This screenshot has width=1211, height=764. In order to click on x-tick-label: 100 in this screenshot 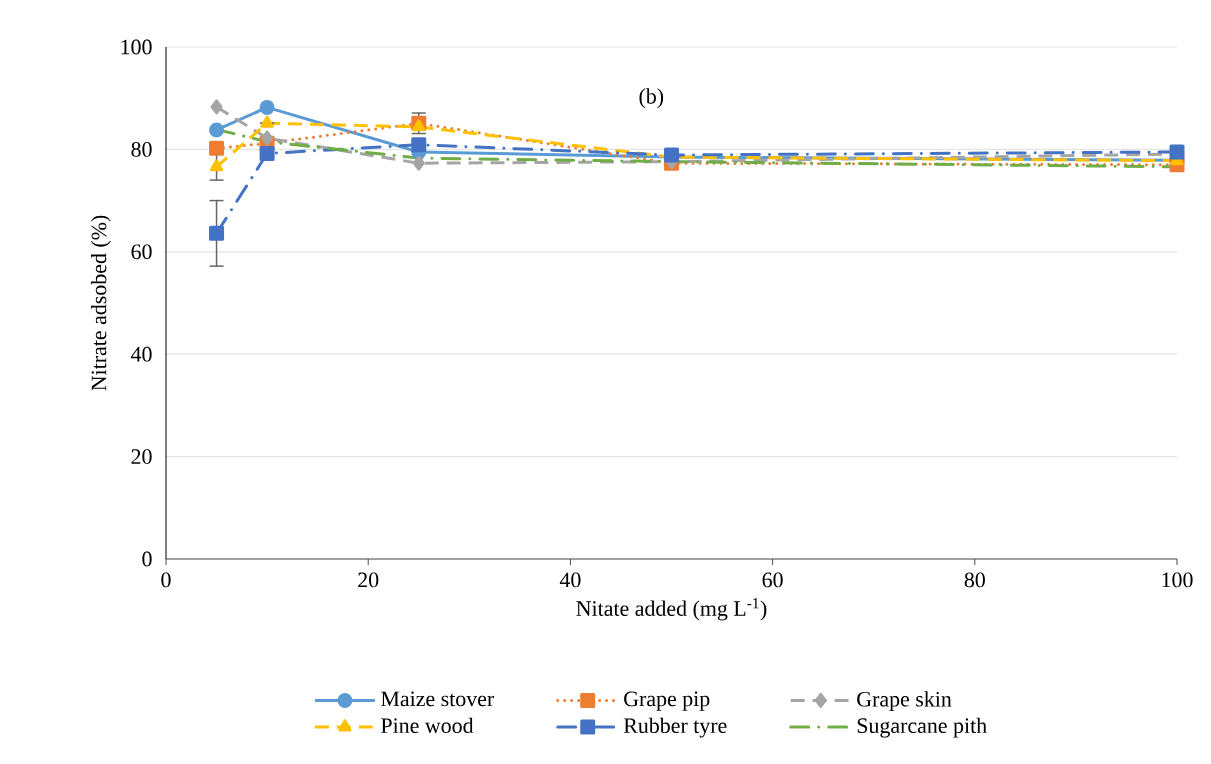, I will do `click(1177, 580)`.